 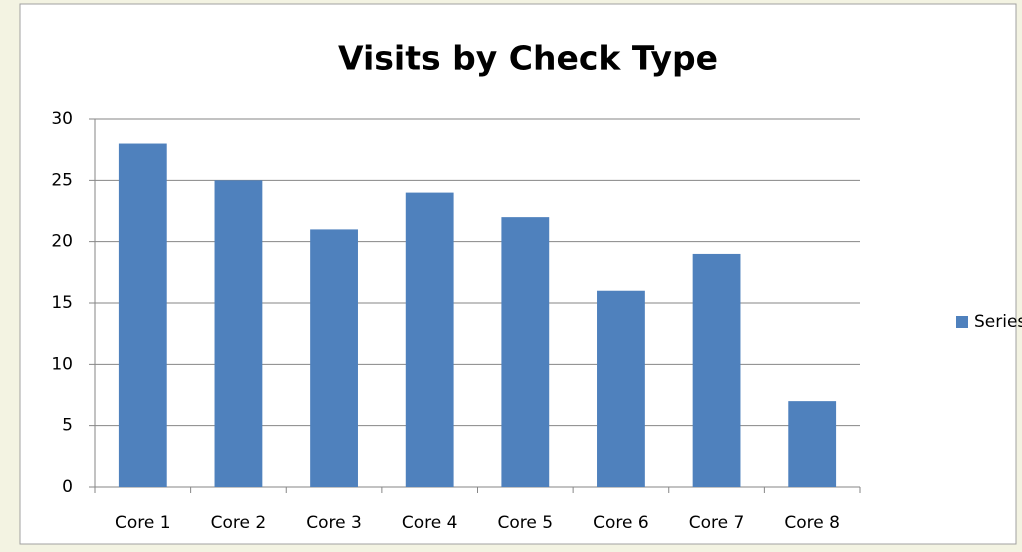 What do you see at coordinates (62, 303) in the screenshot?
I see `y-tick-label: 15` at bounding box center [62, 303].